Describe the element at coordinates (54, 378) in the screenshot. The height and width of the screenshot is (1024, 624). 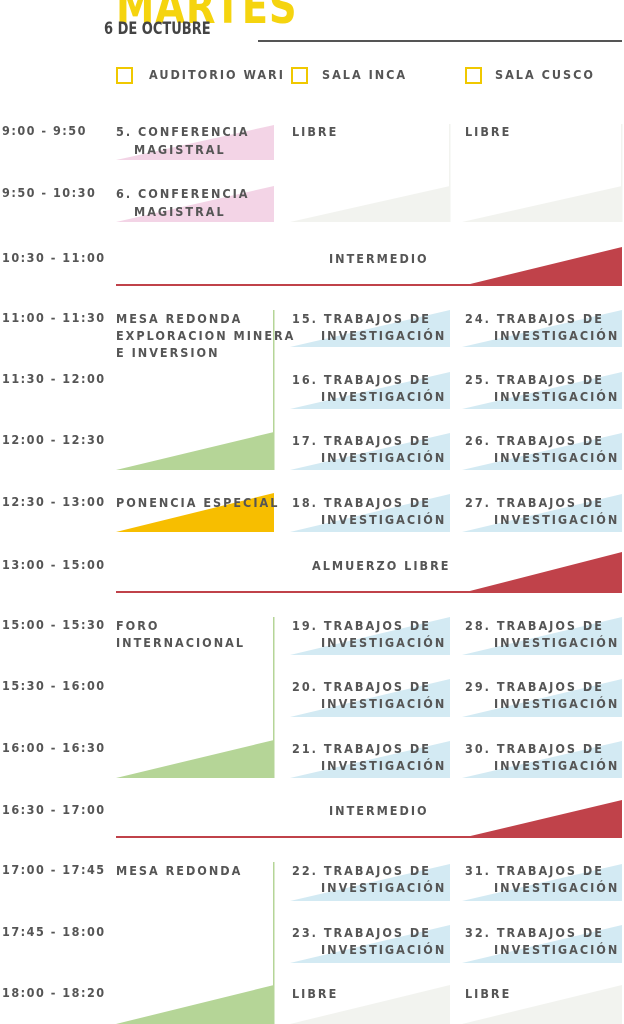
I see `time-slot: 11:30 - 12:00` at that location.